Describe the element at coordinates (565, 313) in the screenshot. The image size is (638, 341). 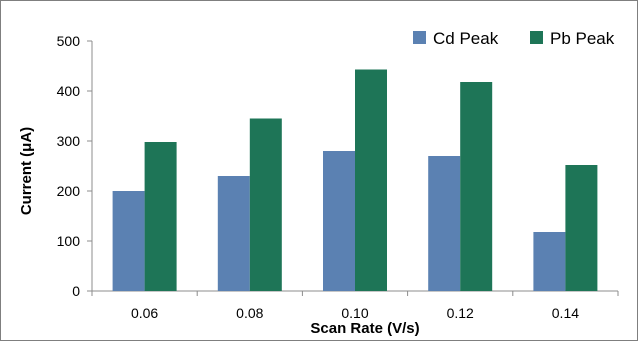
I see `x-tick-label: 0.14` at that location.